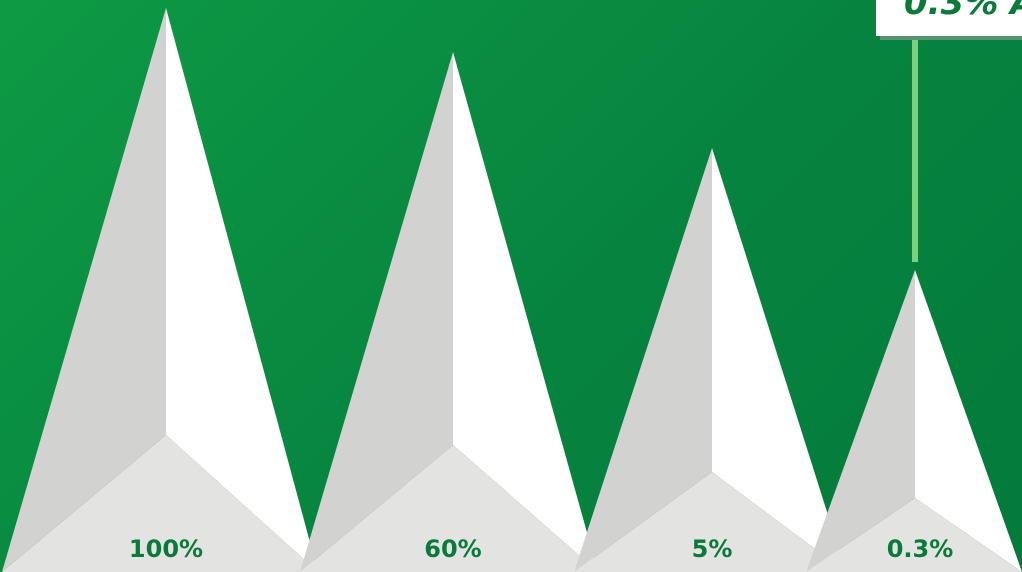 The height and width of the screenshot is (572, 1022). Describe the element at coordinates (712, 549) in the screenshot. I see `data-label: 5%` at that location.